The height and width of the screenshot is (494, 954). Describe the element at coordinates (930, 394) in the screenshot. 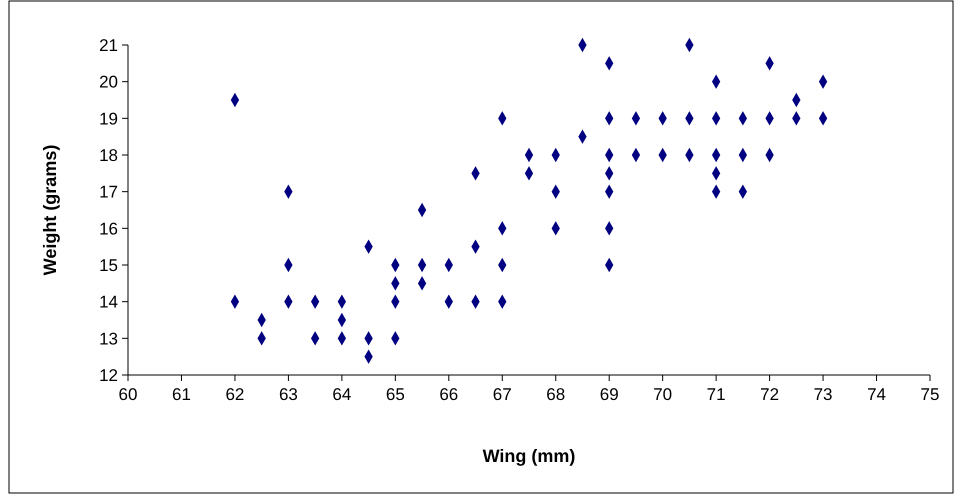

I see `x-tick-label: 75` at that location.